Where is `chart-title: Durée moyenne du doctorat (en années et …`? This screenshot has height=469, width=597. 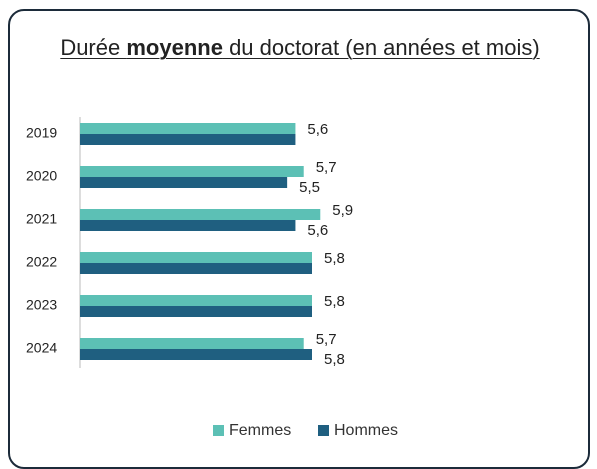 chart-title: Durée moyenne du doctorat (en années et … is located at coordinates (300, 48).